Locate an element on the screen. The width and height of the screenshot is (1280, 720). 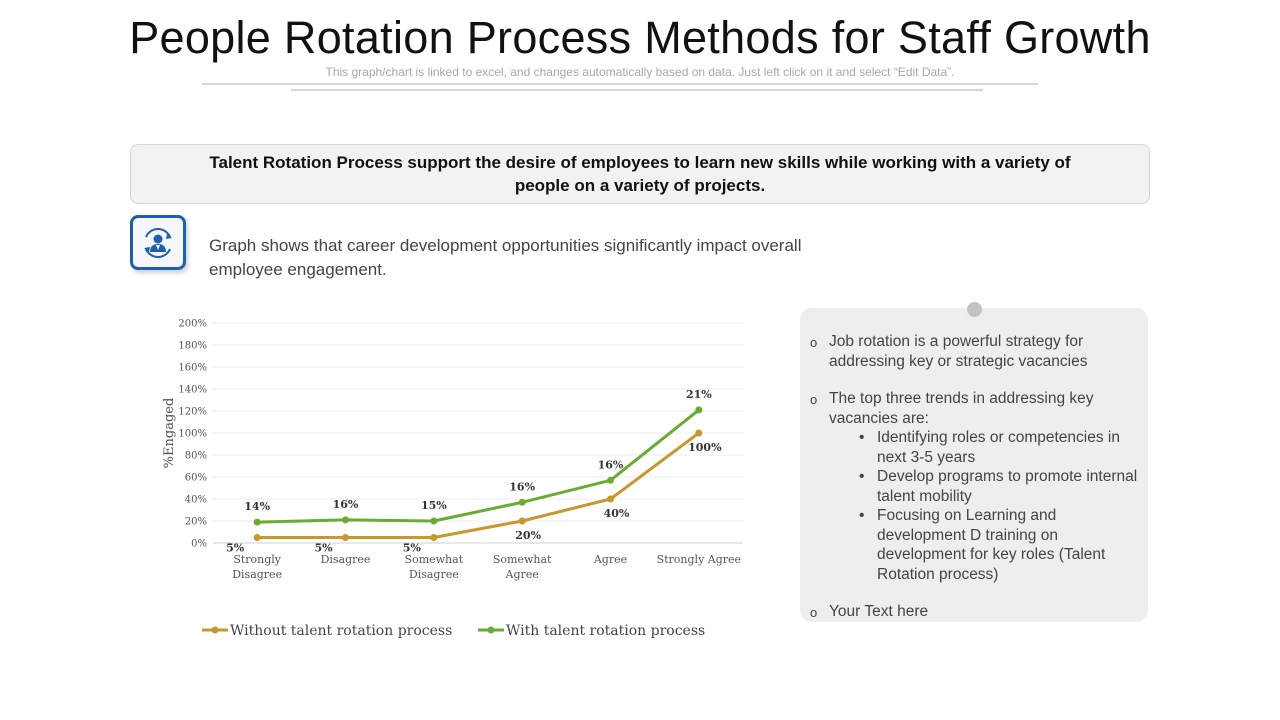
y-tick-label: 20% is located at coordinates (196, 522).